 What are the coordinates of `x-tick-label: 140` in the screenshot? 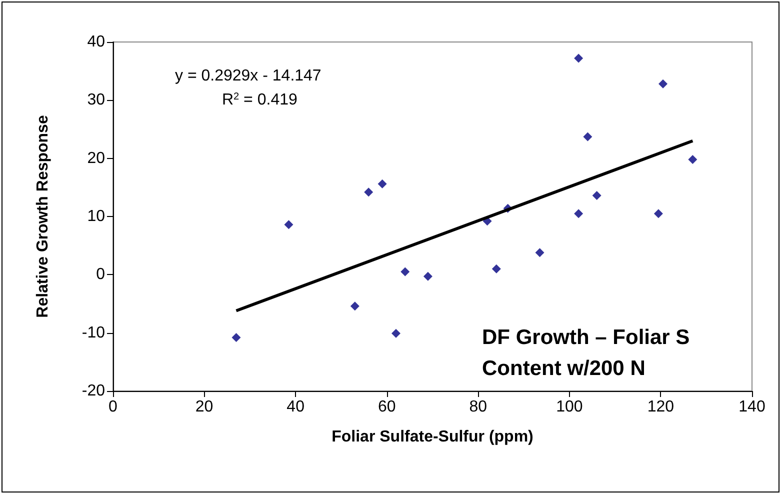 It's located at (752, 407).